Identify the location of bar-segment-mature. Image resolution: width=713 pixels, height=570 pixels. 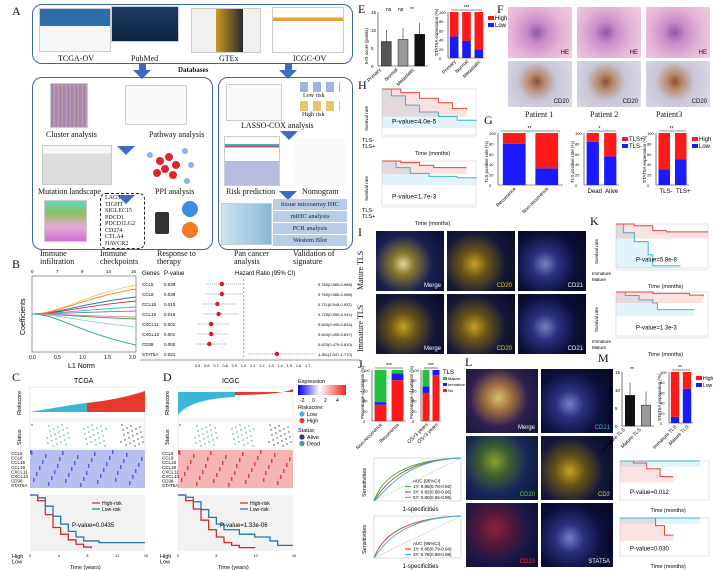
(397, 372).